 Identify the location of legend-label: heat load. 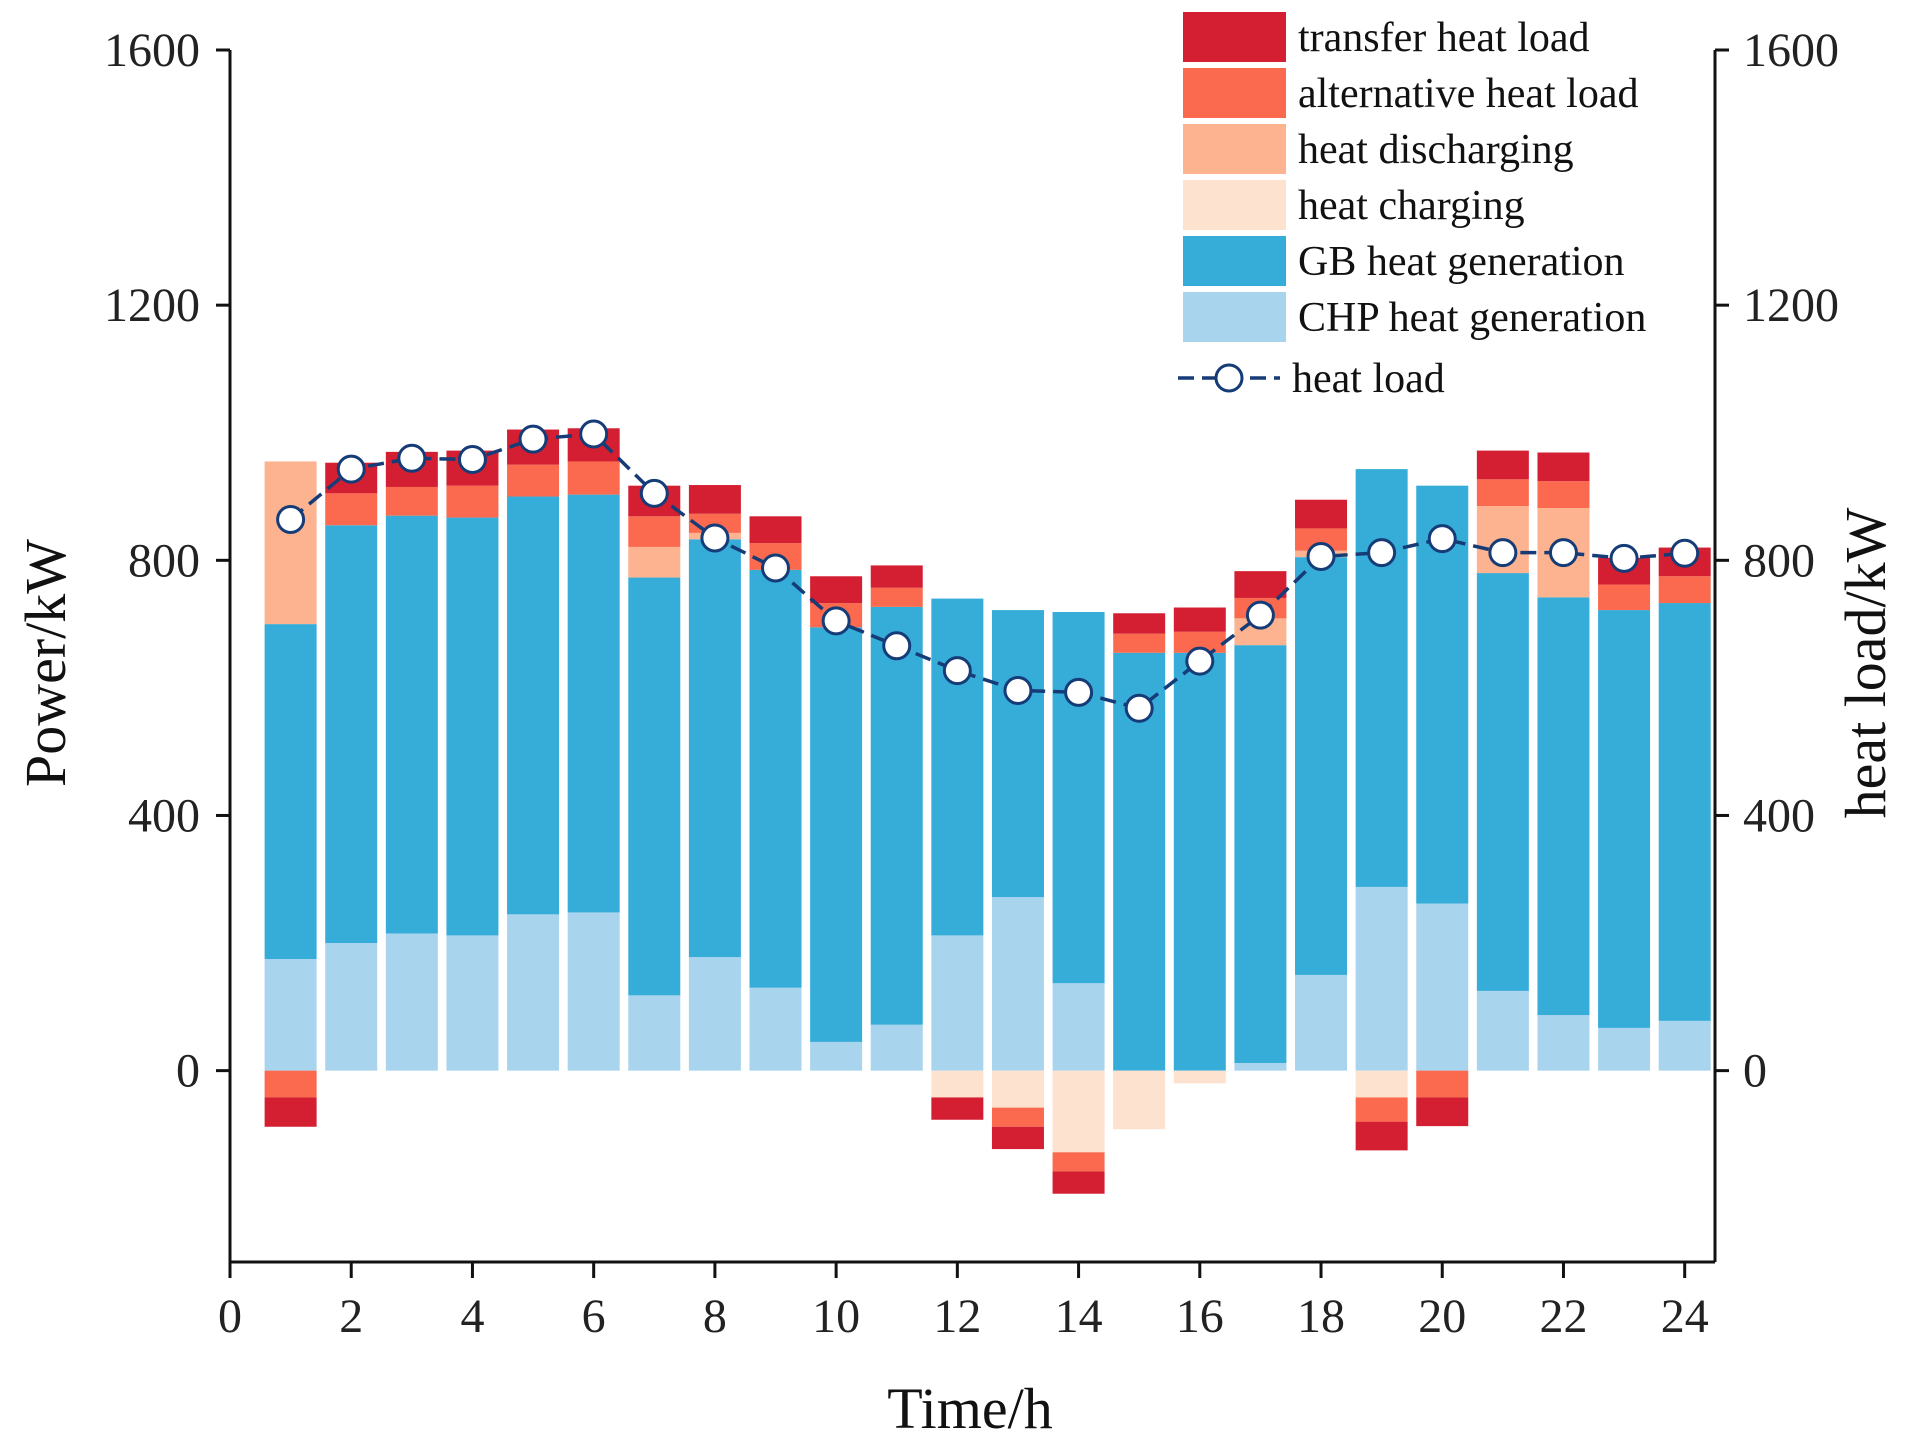
(1368, 379).